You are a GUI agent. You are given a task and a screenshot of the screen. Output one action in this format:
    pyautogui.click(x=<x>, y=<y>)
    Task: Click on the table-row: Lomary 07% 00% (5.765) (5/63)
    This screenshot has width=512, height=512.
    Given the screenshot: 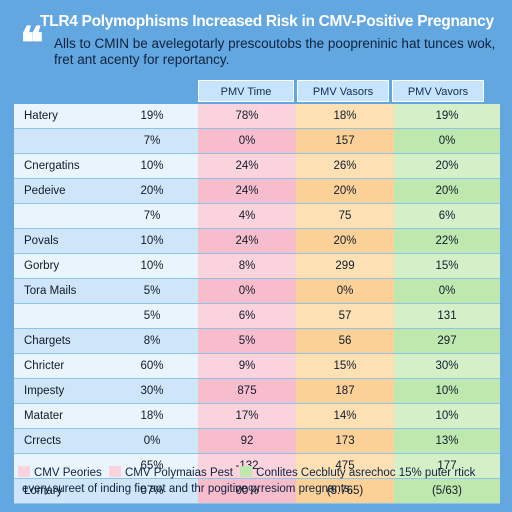 What is the action you would take?
    pyautogui.click(x=257, y=491)
    